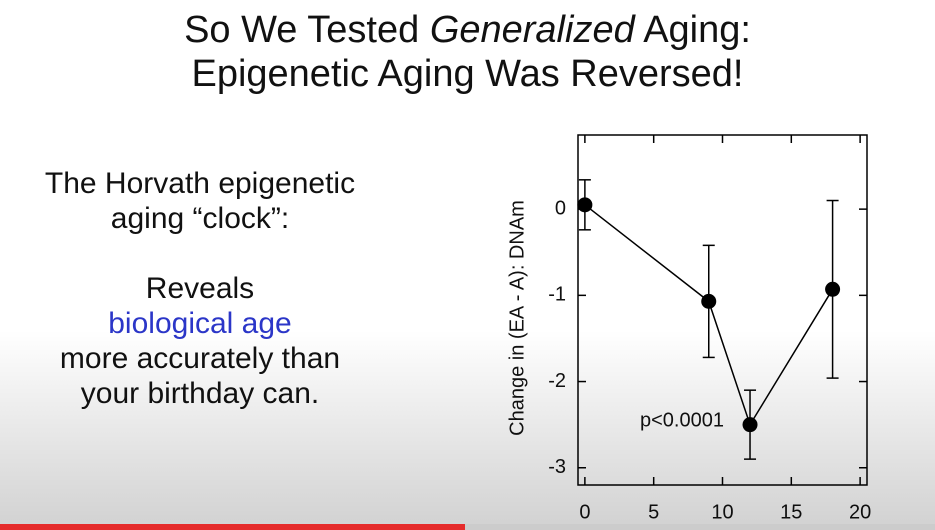 Image resolution: width=935 pixels, height=530 pixels. What do you see at coordinates (557, 381) in the screenshot?
I see `y-tick-label: -2` at bounding box center [557, 381].